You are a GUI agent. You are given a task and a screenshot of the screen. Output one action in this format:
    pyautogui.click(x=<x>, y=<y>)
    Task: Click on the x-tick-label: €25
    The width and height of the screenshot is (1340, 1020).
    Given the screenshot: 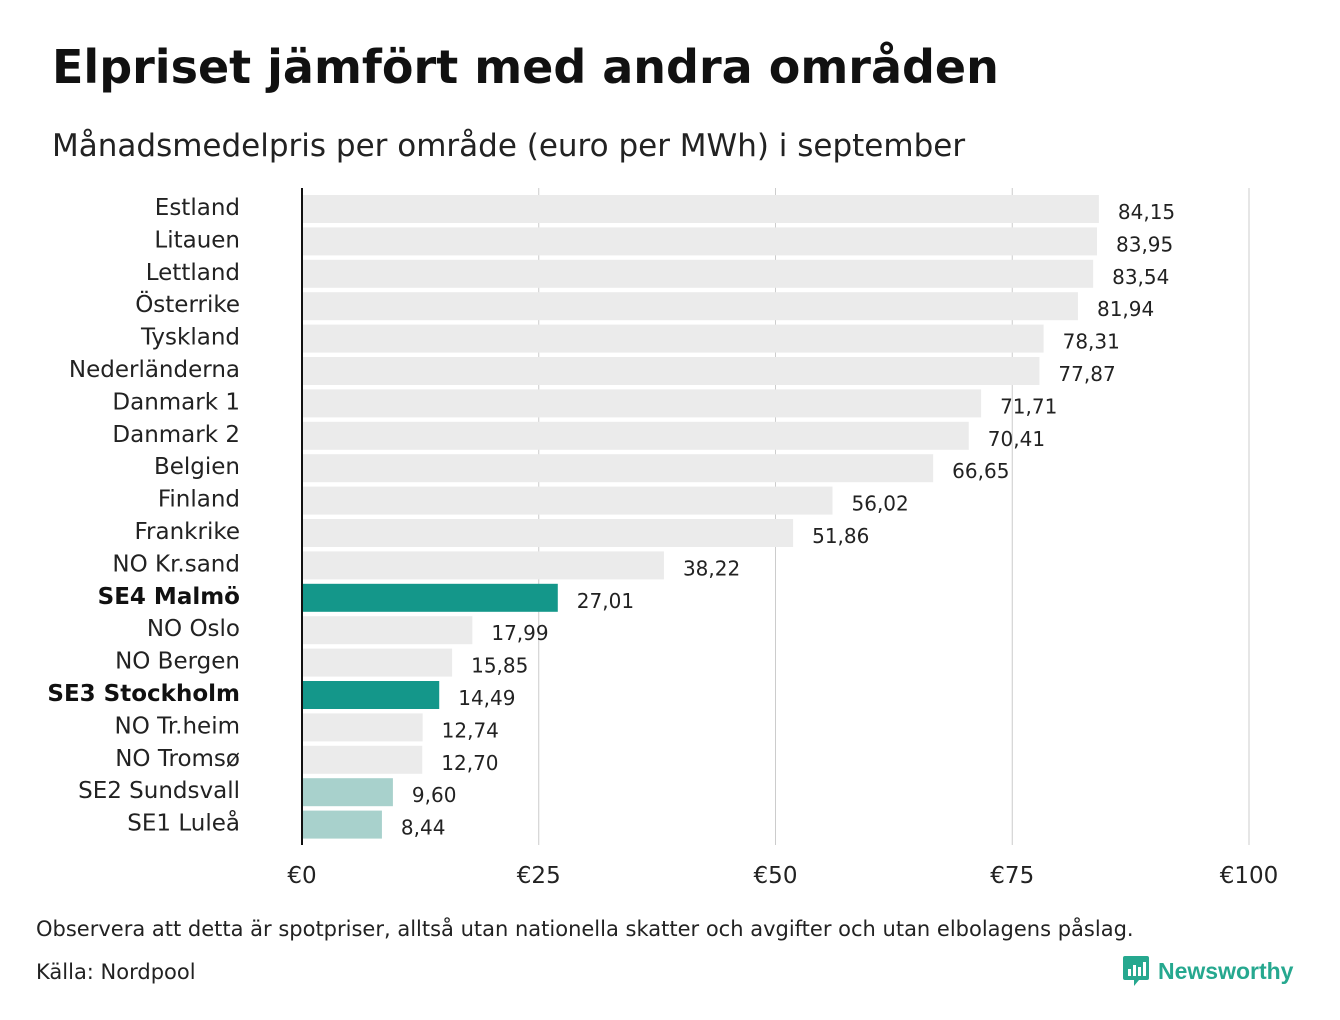 What is the action you would take?
    pyautogui.click(x=539, y=876)
    